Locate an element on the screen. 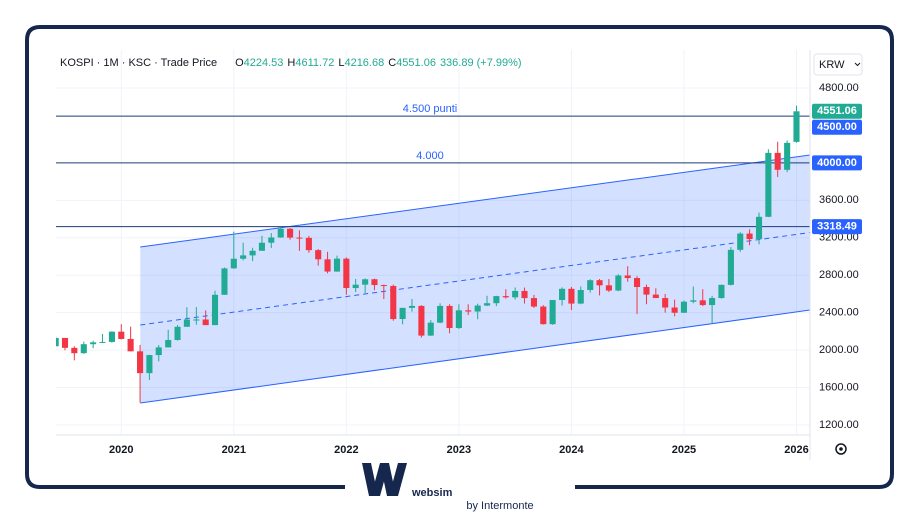 This screenshot has width=919, height=514. channel-lower is located at coordinates (475, 356).